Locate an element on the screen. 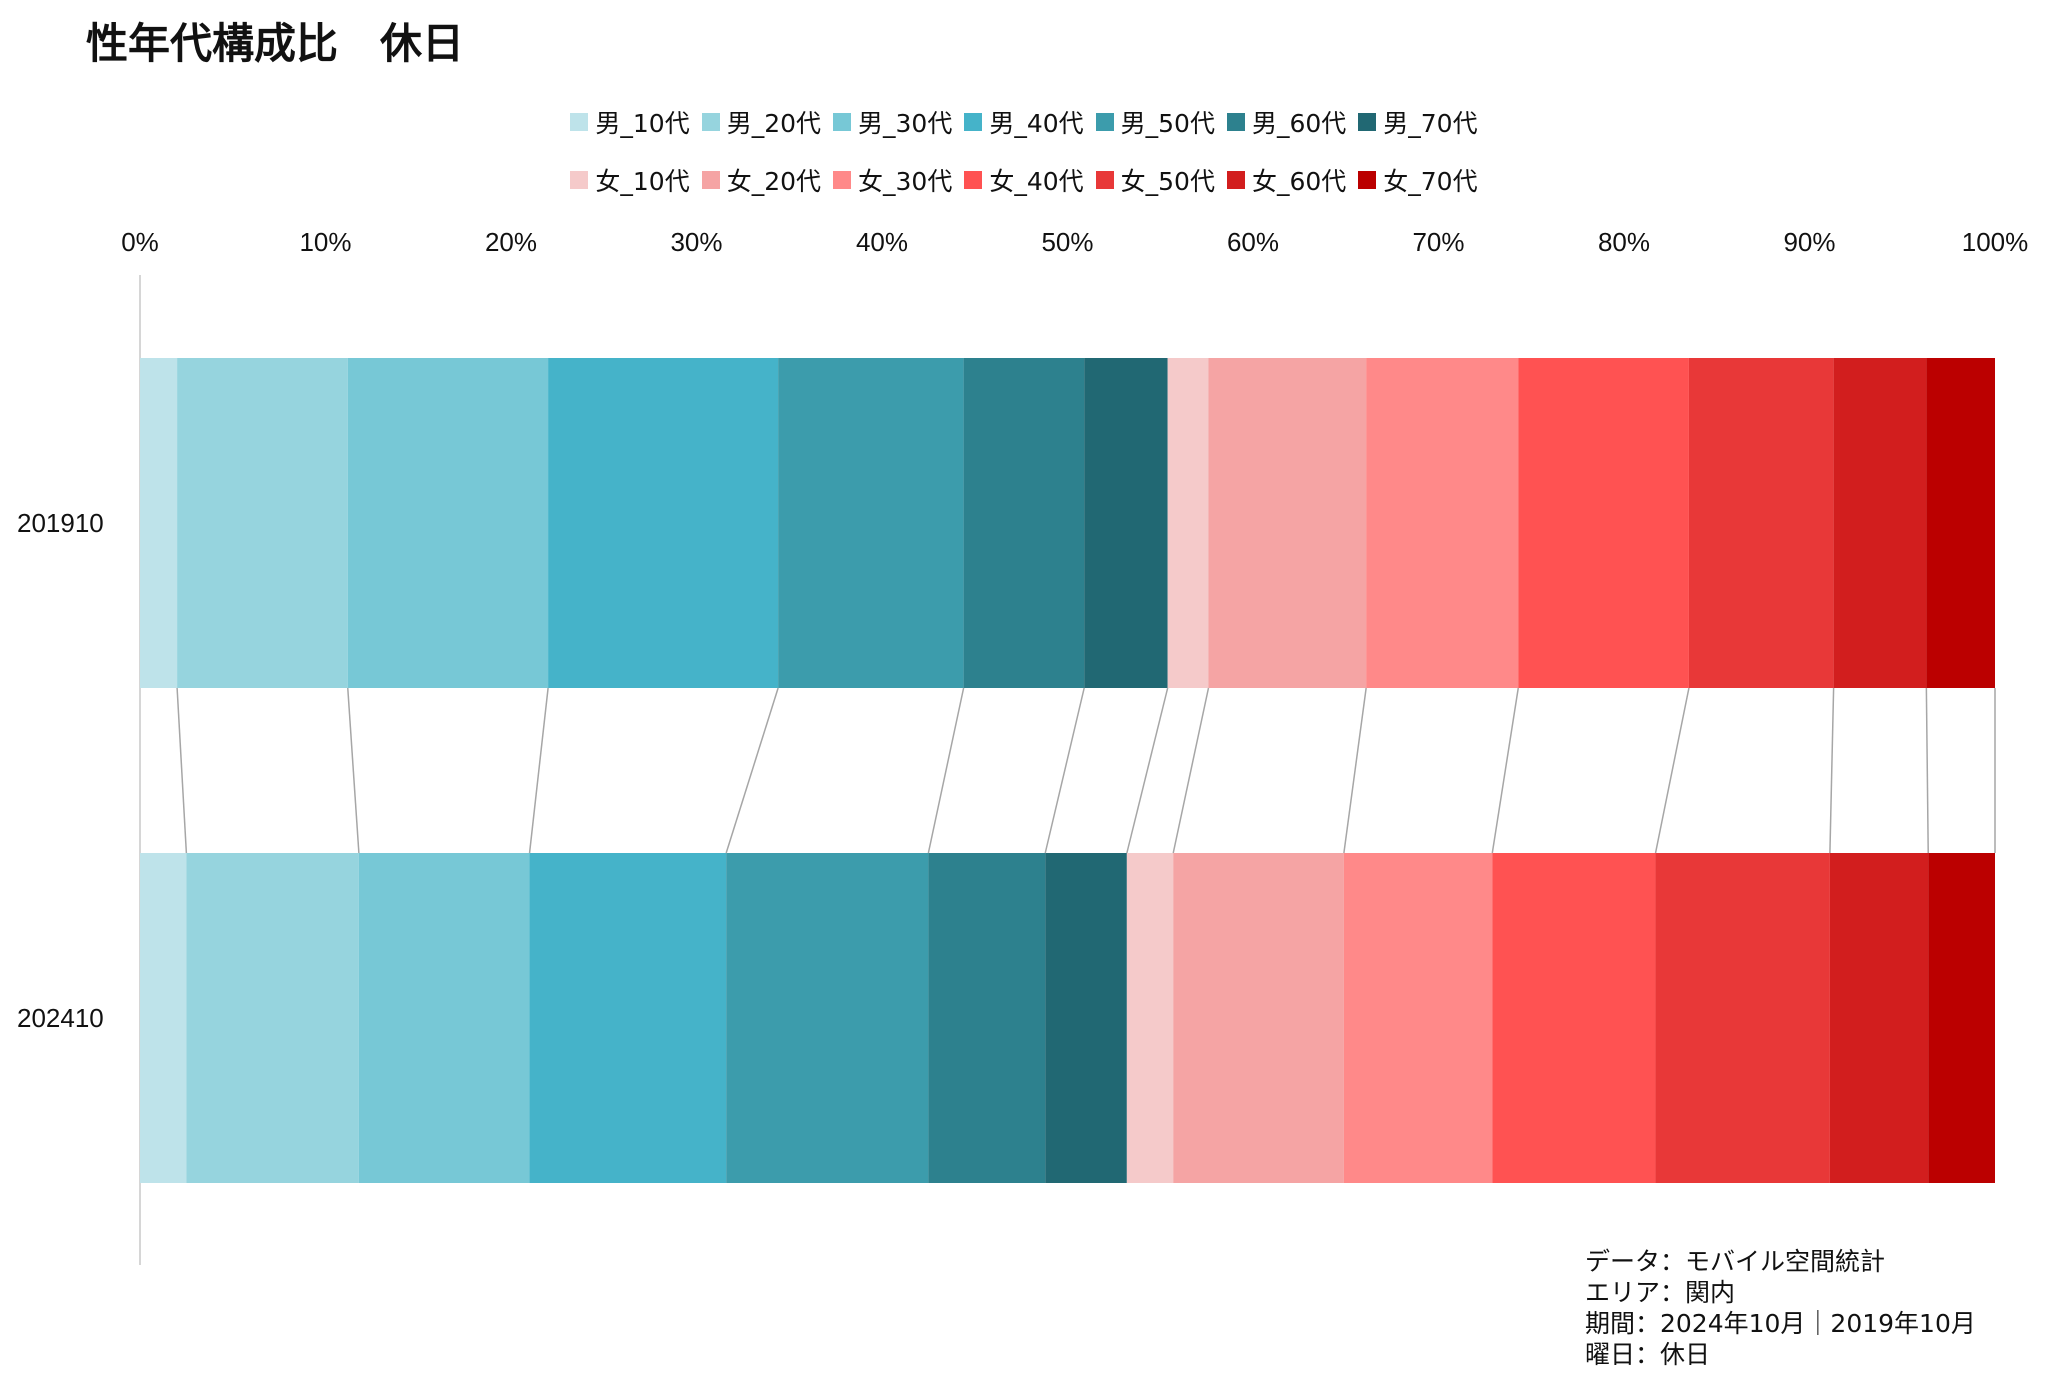 The width and height of the screenshot is (2048, 1390). legend-label: 女_70代 is located at coordinates (1430, 181).